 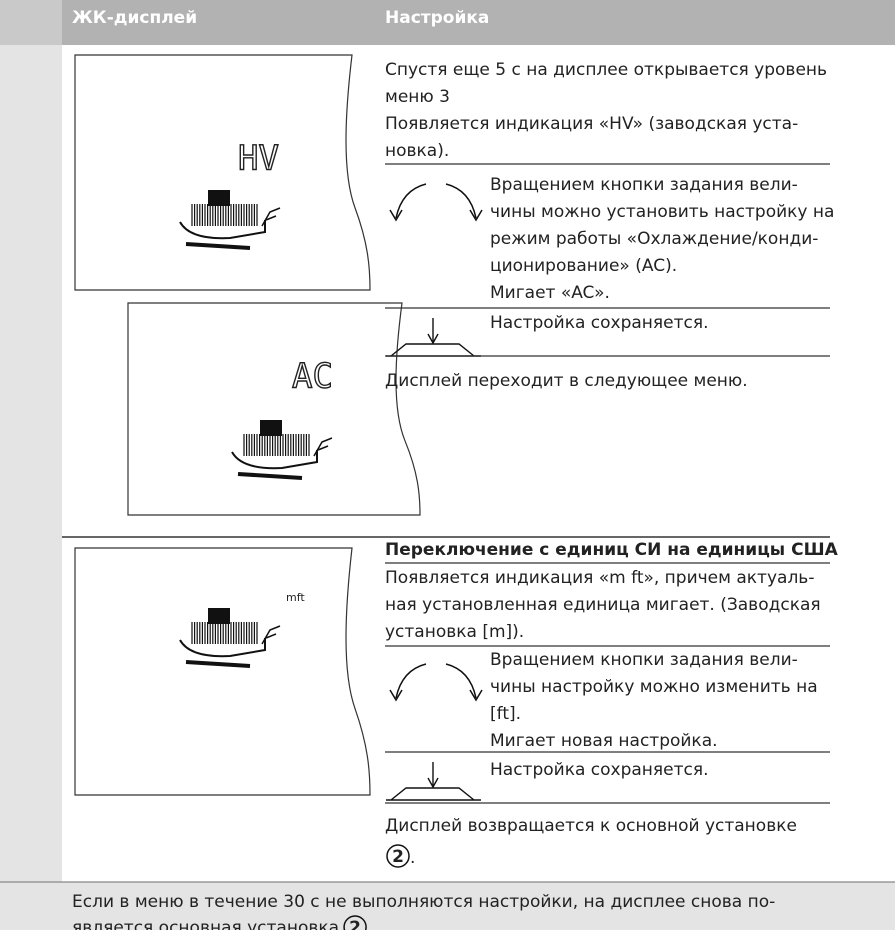 I want to click on text-line: чины можно установить настройку на, so click(x=662, y=212).